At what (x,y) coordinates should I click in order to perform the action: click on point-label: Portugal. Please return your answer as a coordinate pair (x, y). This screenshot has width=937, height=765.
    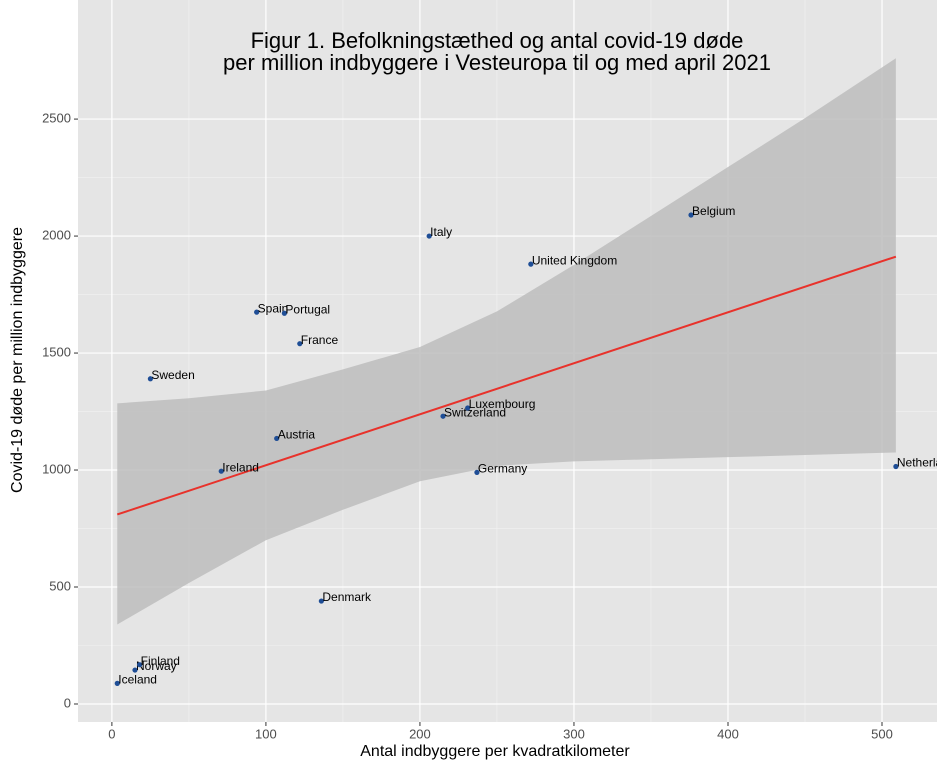
    Looking at the image, I should click on (307, 309).